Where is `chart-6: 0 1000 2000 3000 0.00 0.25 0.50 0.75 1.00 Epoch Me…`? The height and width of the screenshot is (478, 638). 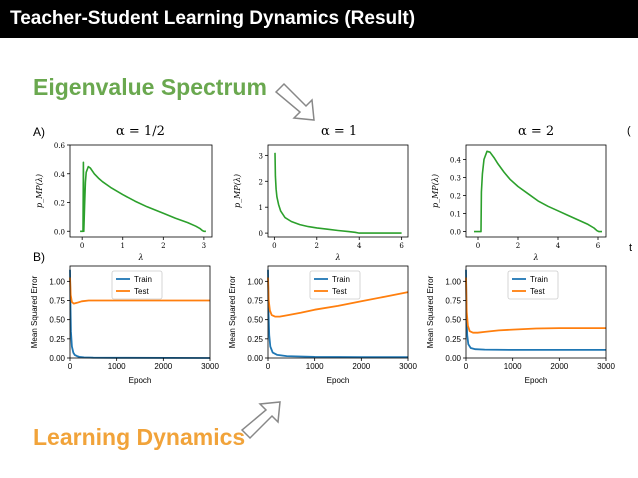
chart-6: 0 1000 2000 3000 0.00 0.25 0.50 0.75 1.00 Epoch Me… is located at coordinates (520, 325).